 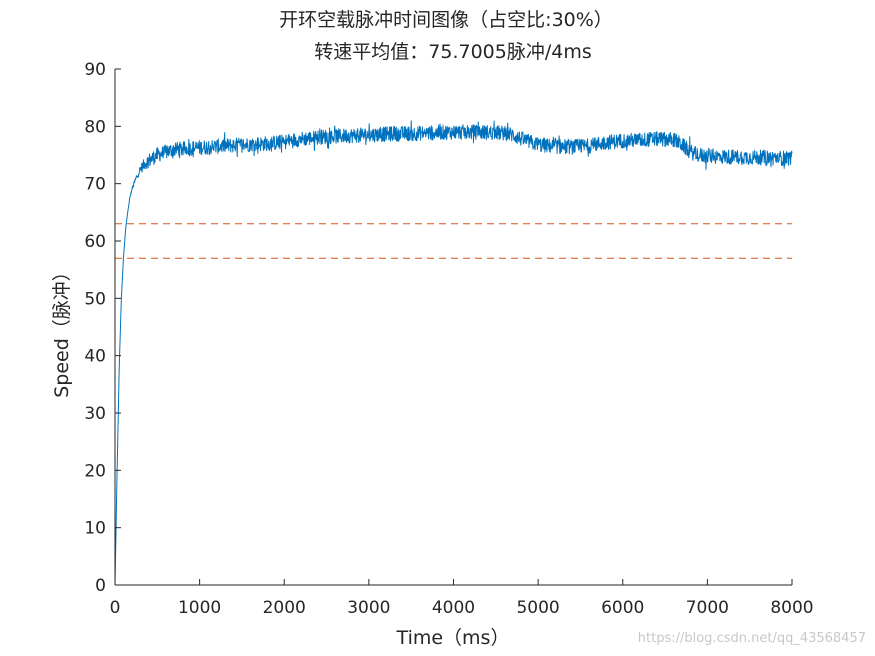 What do you see at coordinates (95, 70) in the screenshot?
I see `y-tick-label: 90` at bounding box center [95, 70].